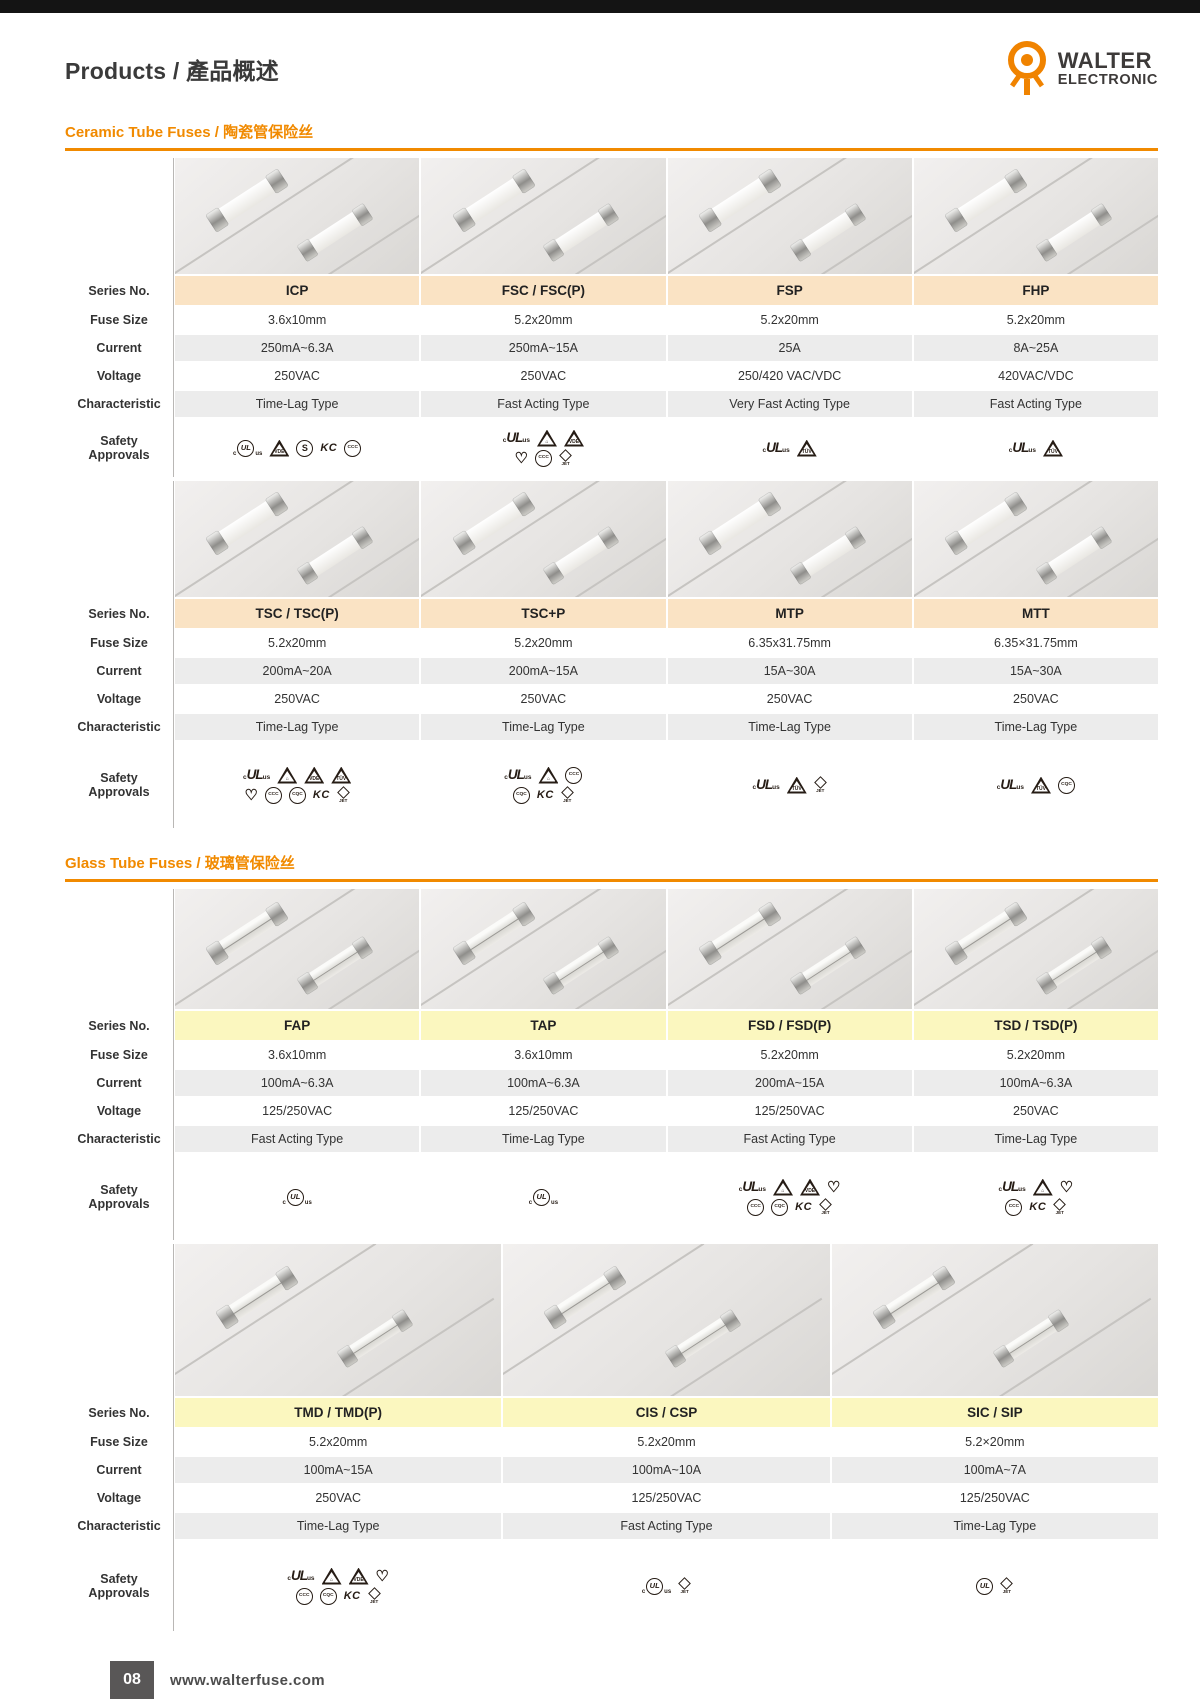 The width and height of the screenshot is (1200, 1699). What do you see at coordinates (574, 441) in the screenshot?
I see `triangle-label: VDE` at bounding box center [574, 441].